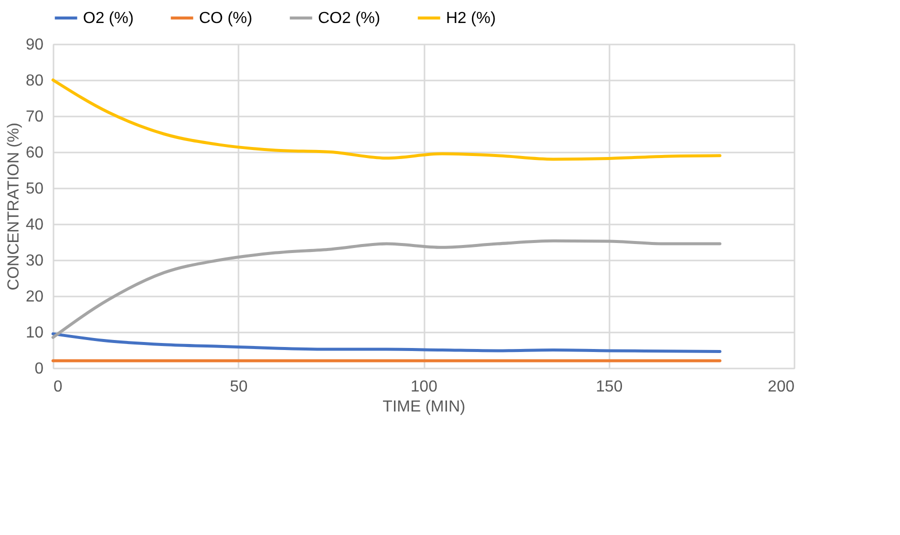 The image size is (900, 535). I want to click on legend-label: CO2 (%), so click(349, 18).